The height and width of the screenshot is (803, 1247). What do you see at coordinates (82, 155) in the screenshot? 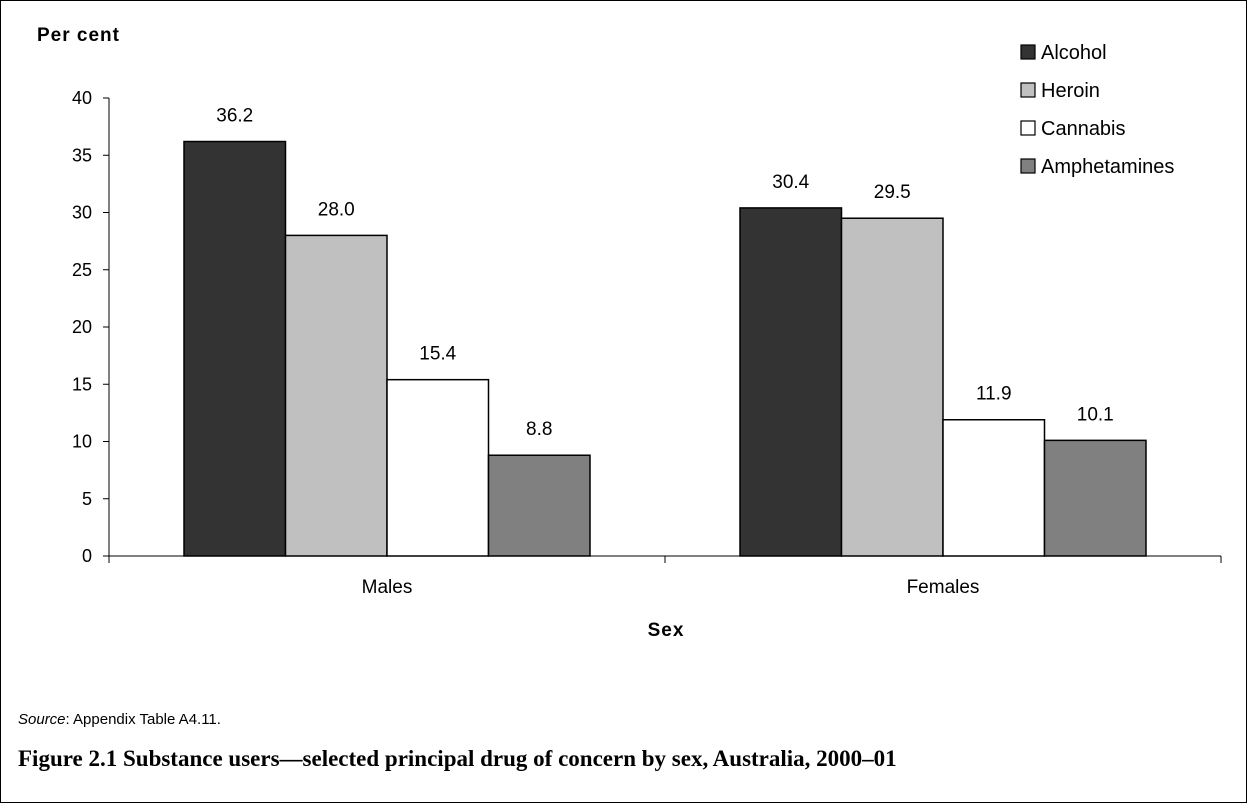
I see `y-tick-label: 35` at bounding box center [82, 155].